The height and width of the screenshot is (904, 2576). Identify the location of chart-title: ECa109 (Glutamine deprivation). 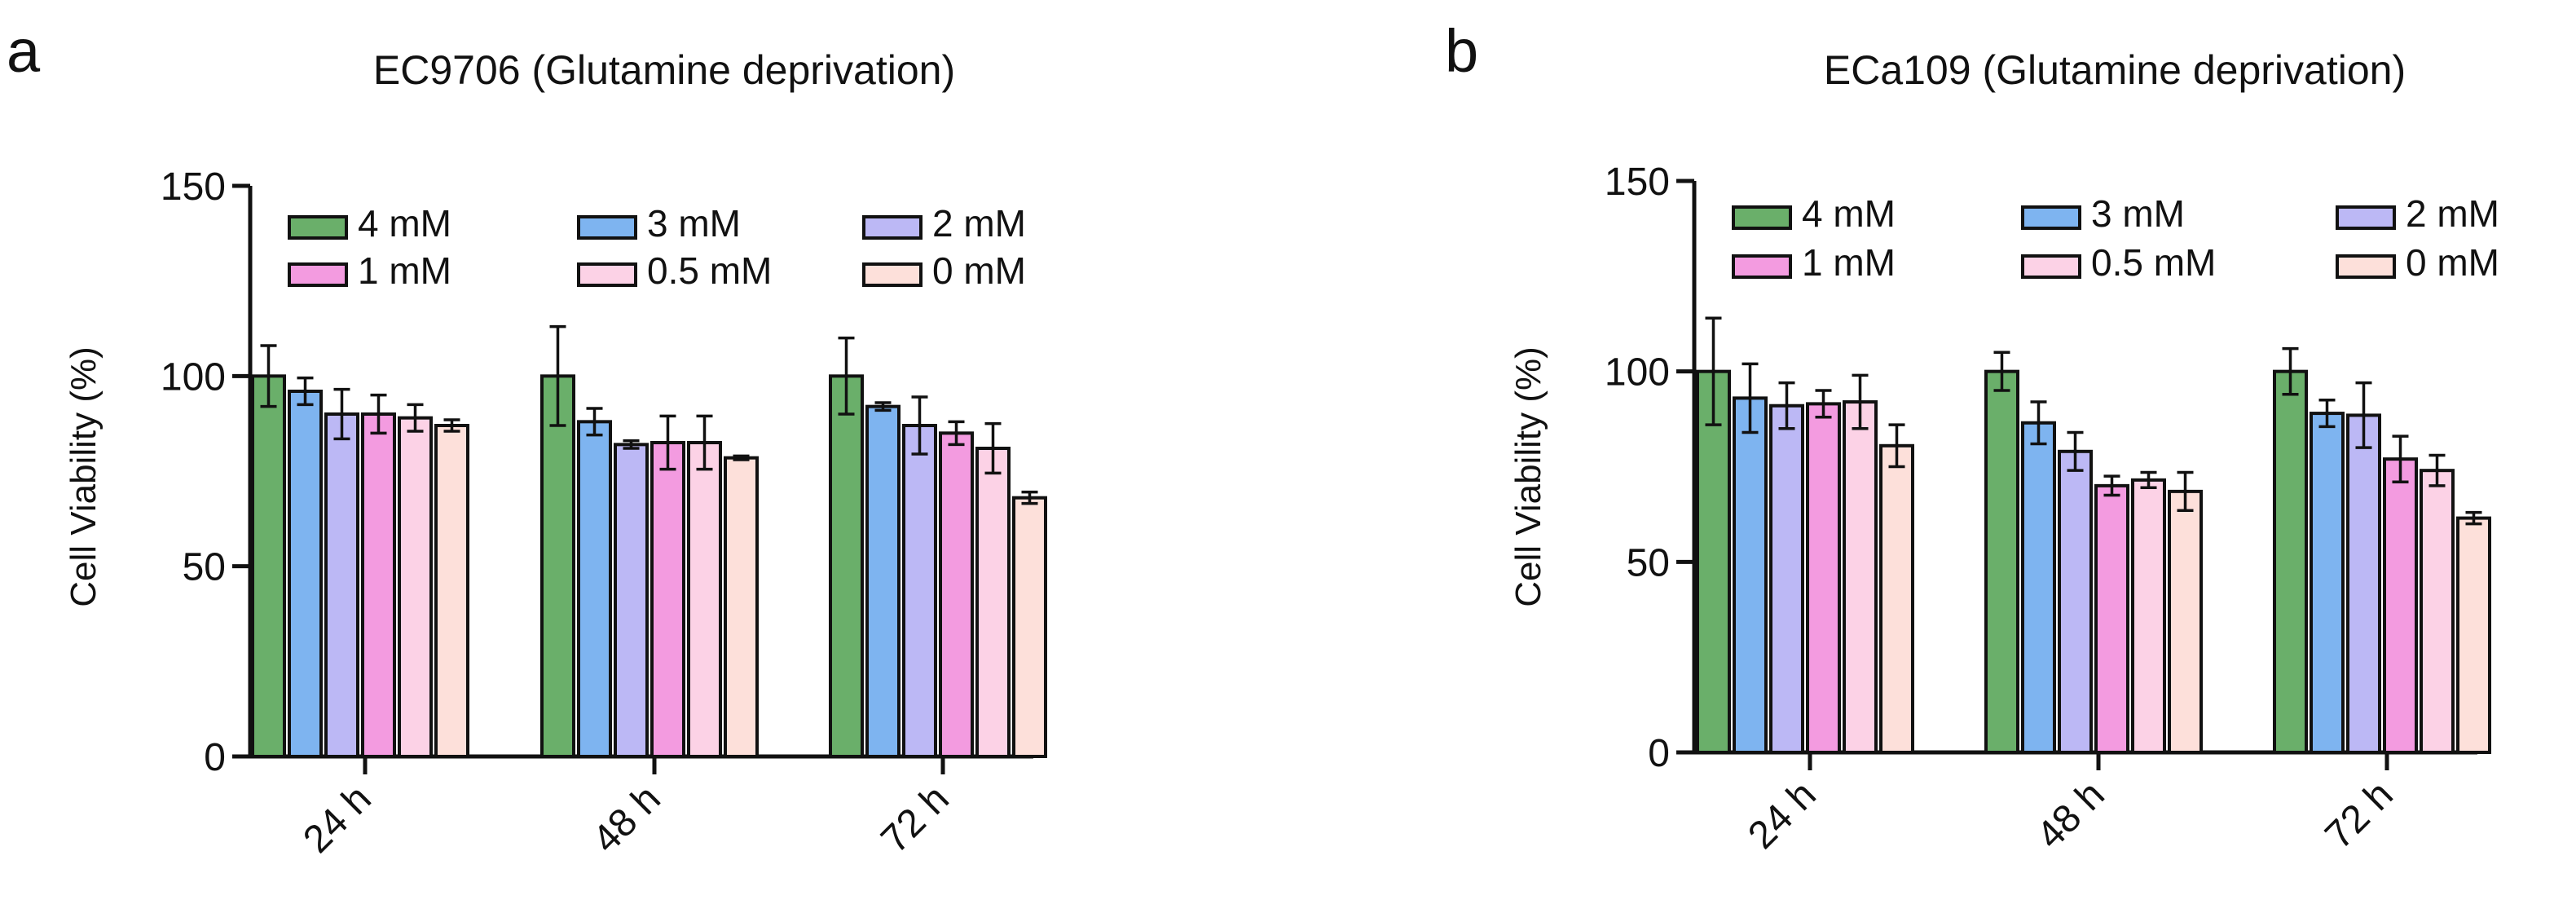
(2115, 70).